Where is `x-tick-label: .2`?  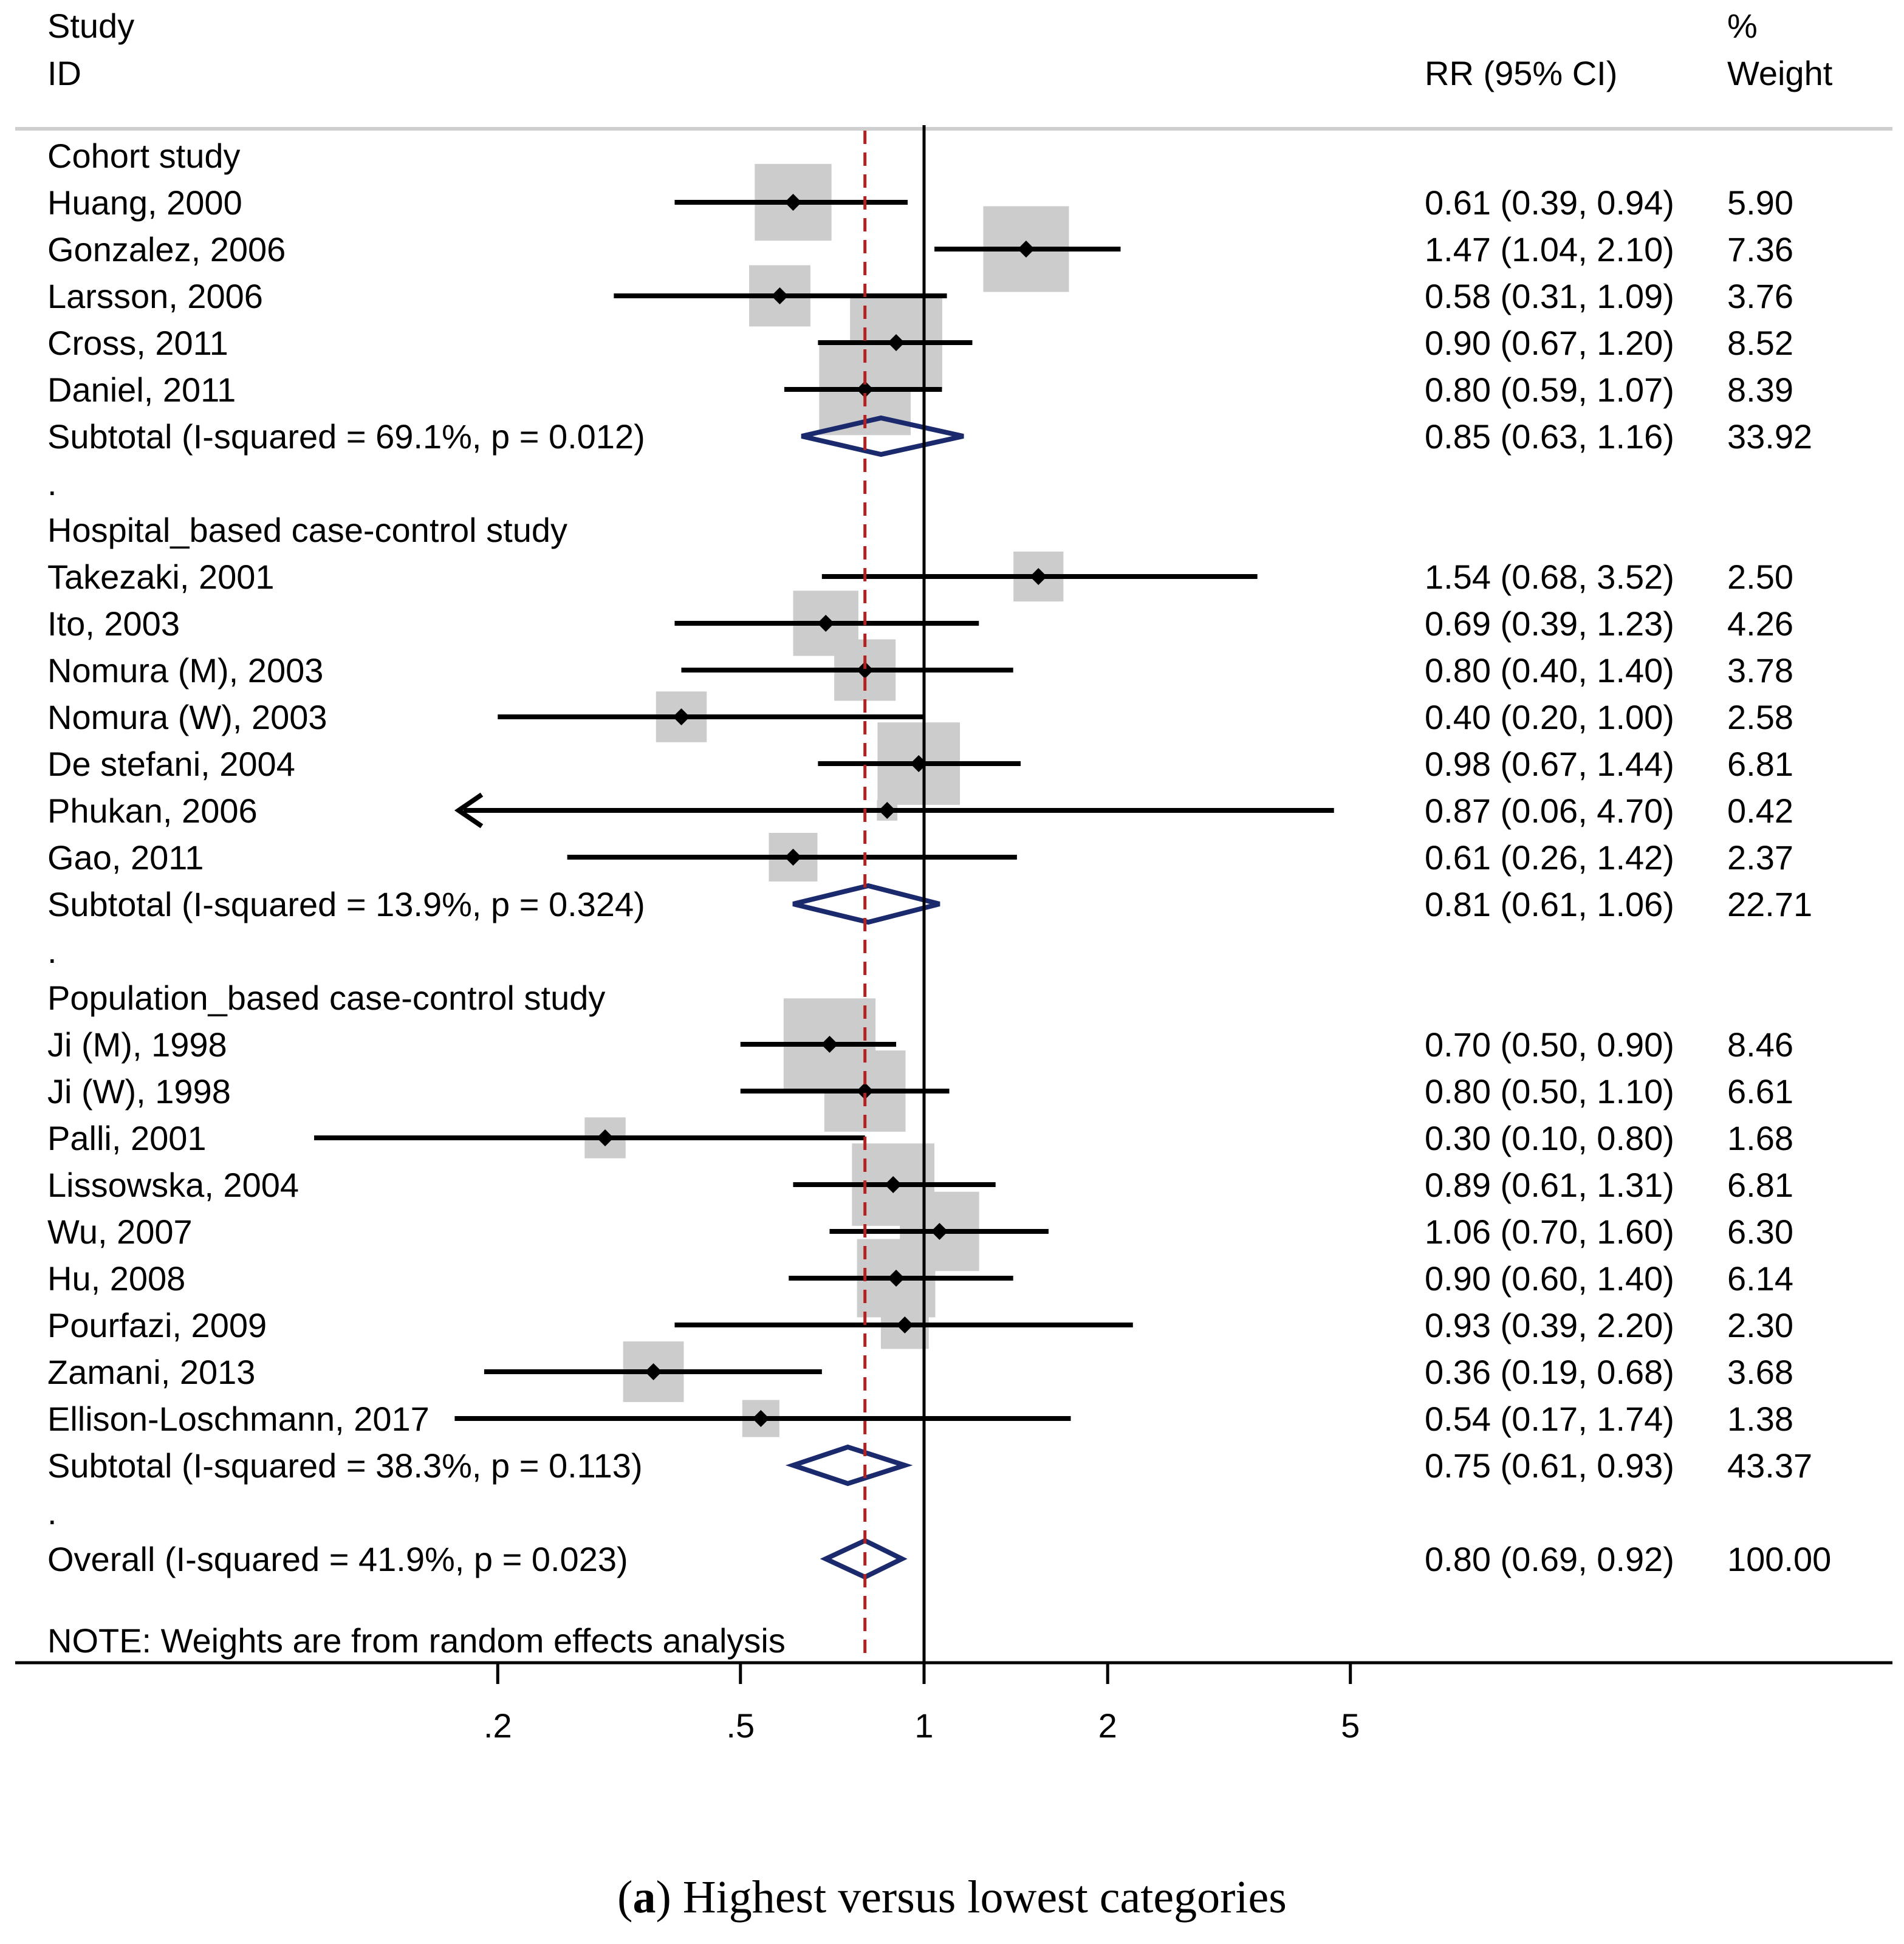 x-tick-label: .2 is located at coordinates (498, 1726).